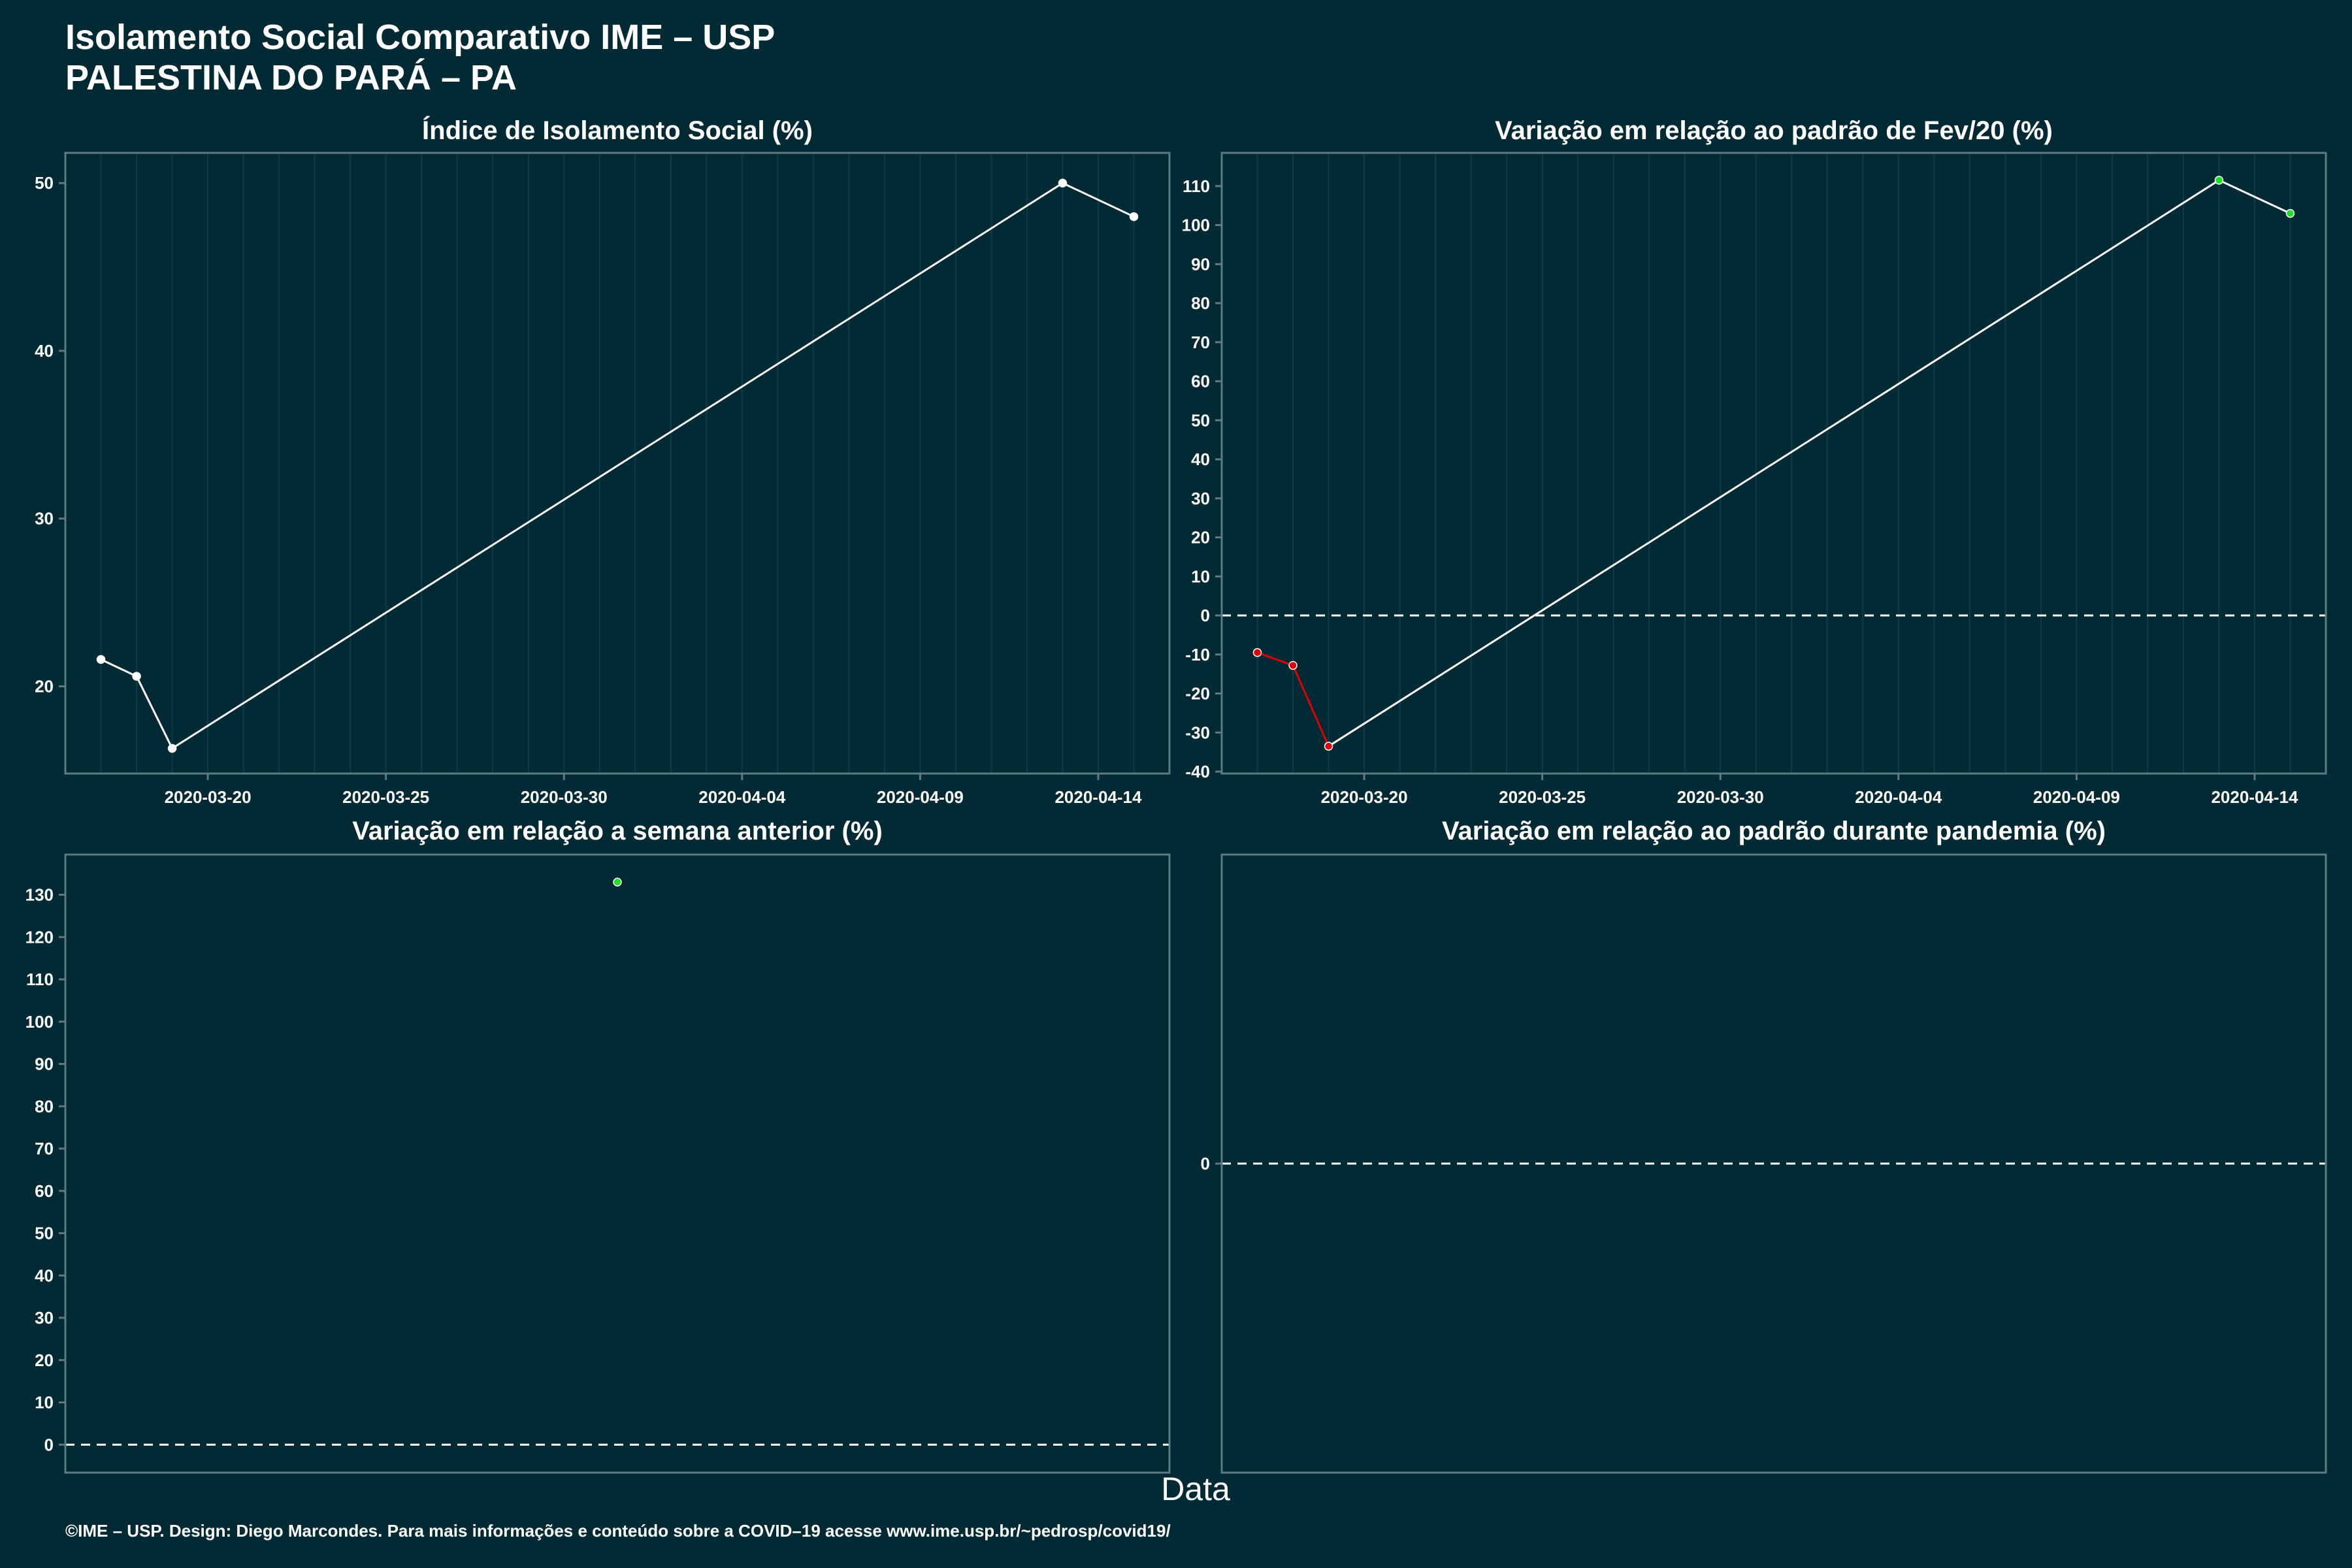 The height and width of the screenshot is (1568, 2352). What do you see at coordinates (1195, 1489) in the screenshot?
I see `x-axis-label: Data` at bounding box center [1195, 1489].